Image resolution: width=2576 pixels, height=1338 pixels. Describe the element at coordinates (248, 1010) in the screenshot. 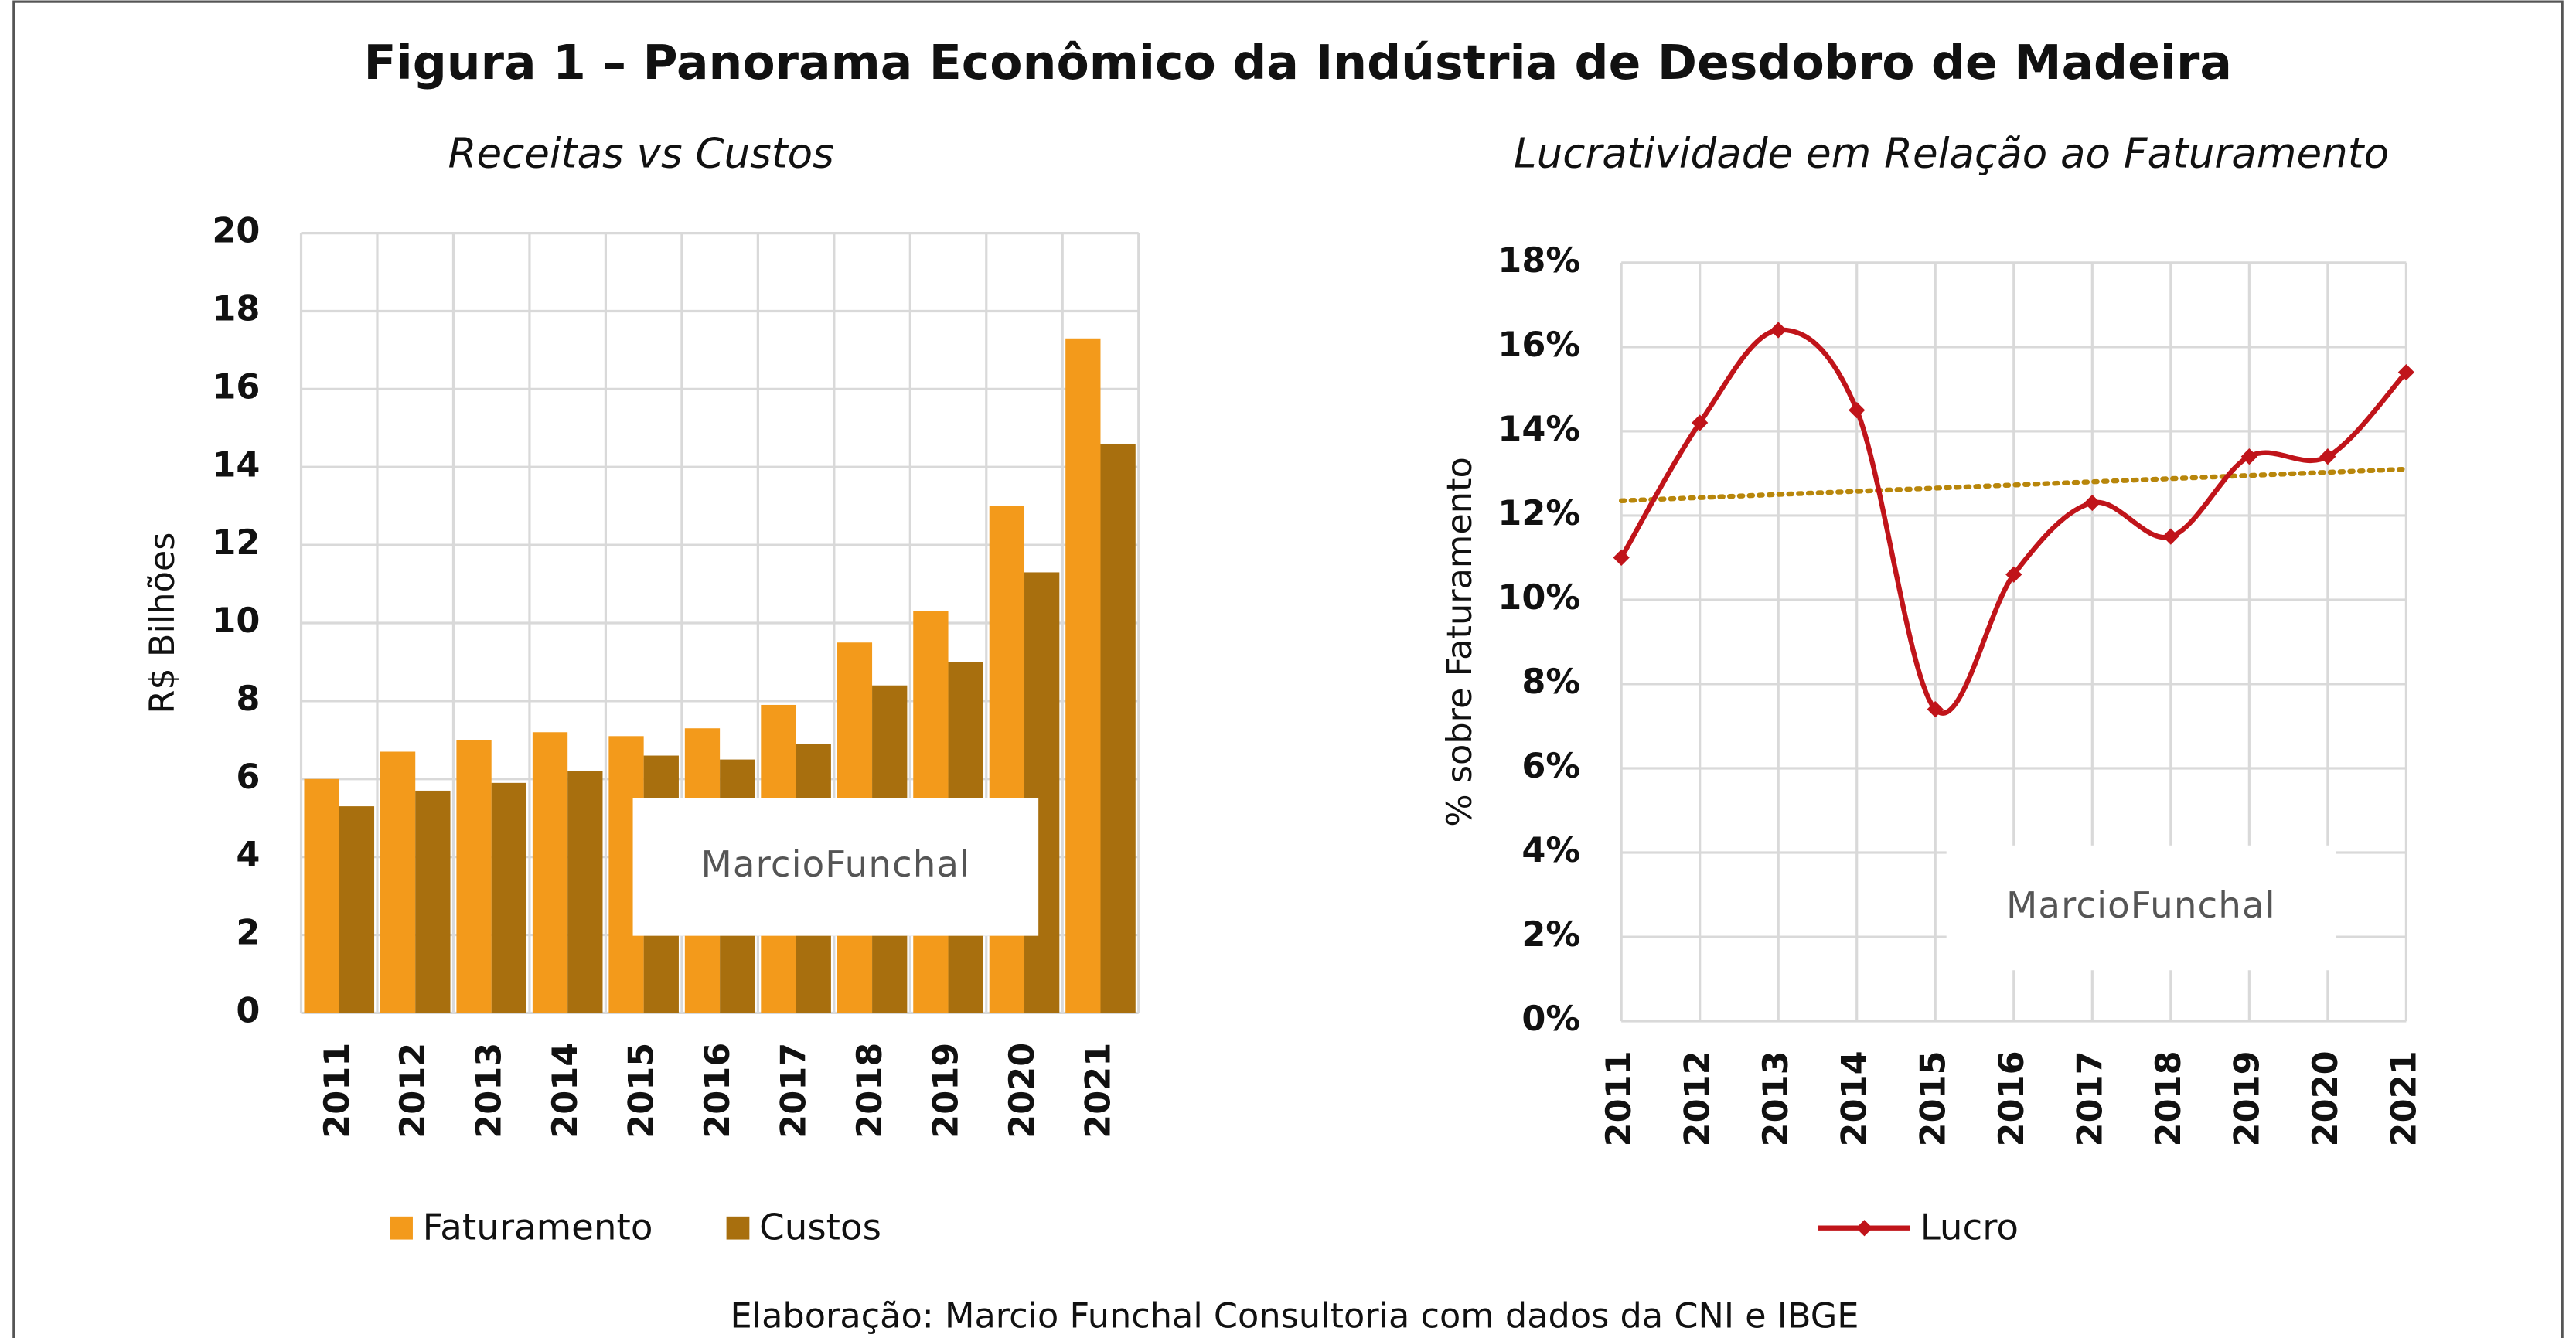

I see `y-tick-label: 0` at that location.